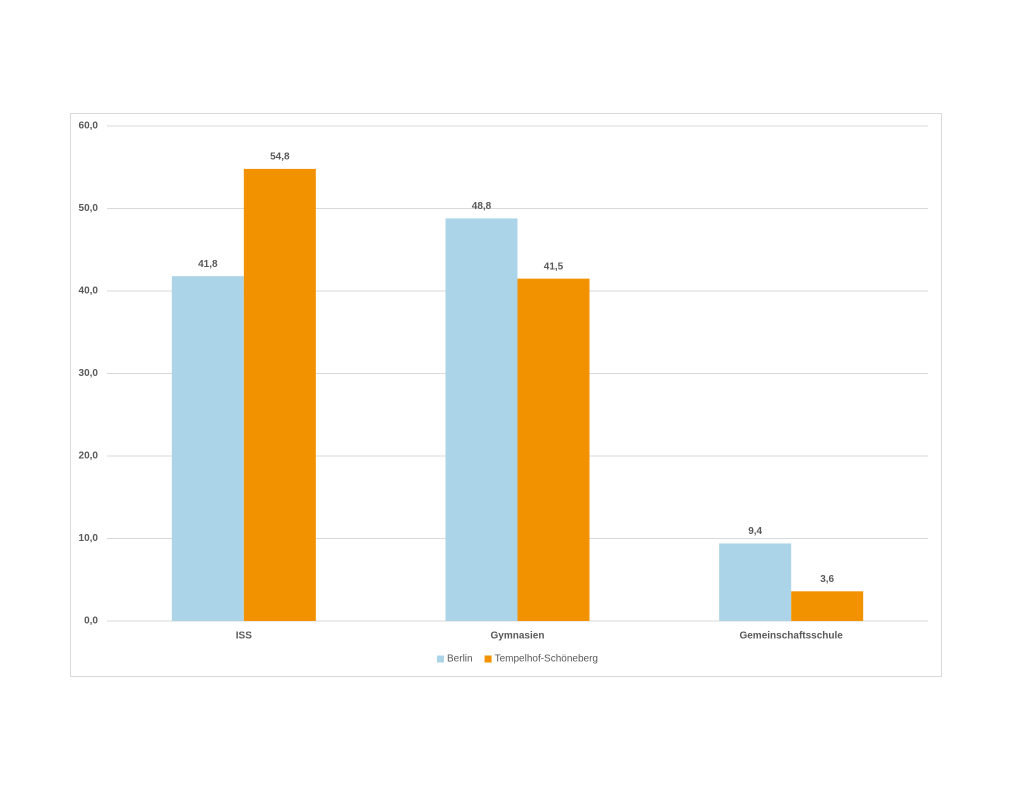 The height and width of the screenshot is (791, 1024). What do you see at coordinates (280, 157) in the screenshot?
I see `data-label: 54,8` at bounding box center [280, 157].